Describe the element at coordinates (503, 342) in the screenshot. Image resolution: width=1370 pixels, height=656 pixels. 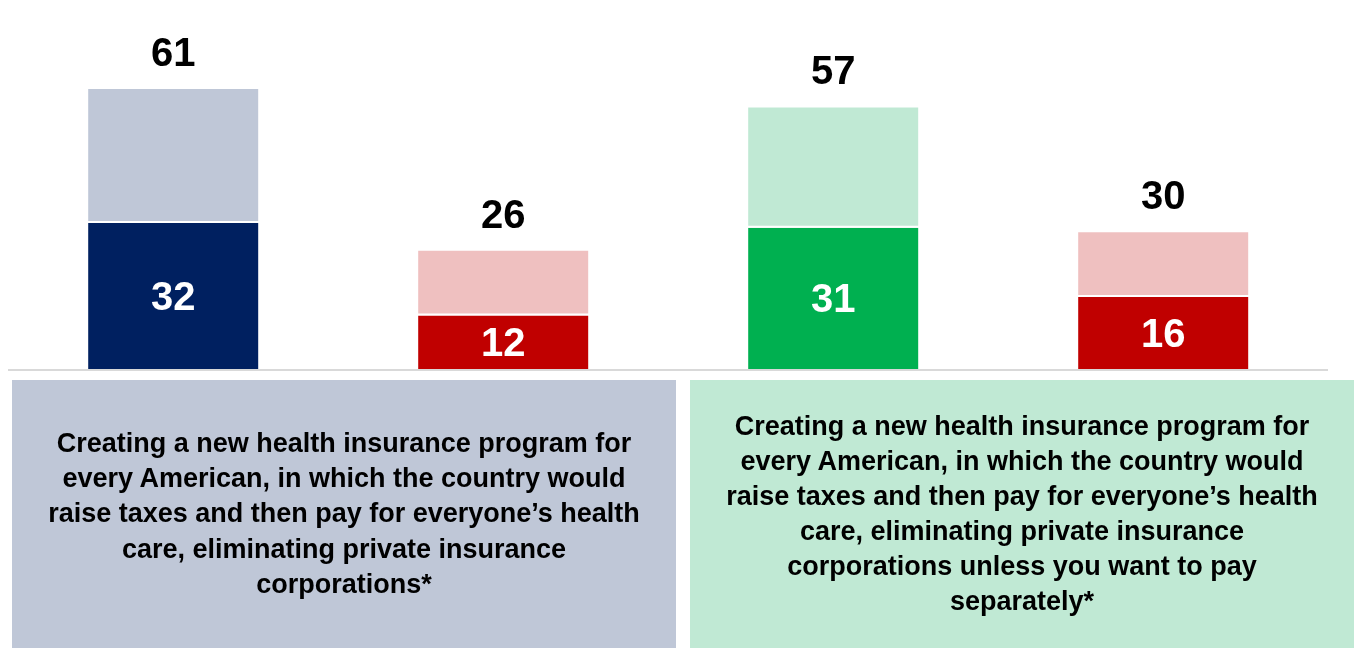
I see `data-label: 12` at that location.